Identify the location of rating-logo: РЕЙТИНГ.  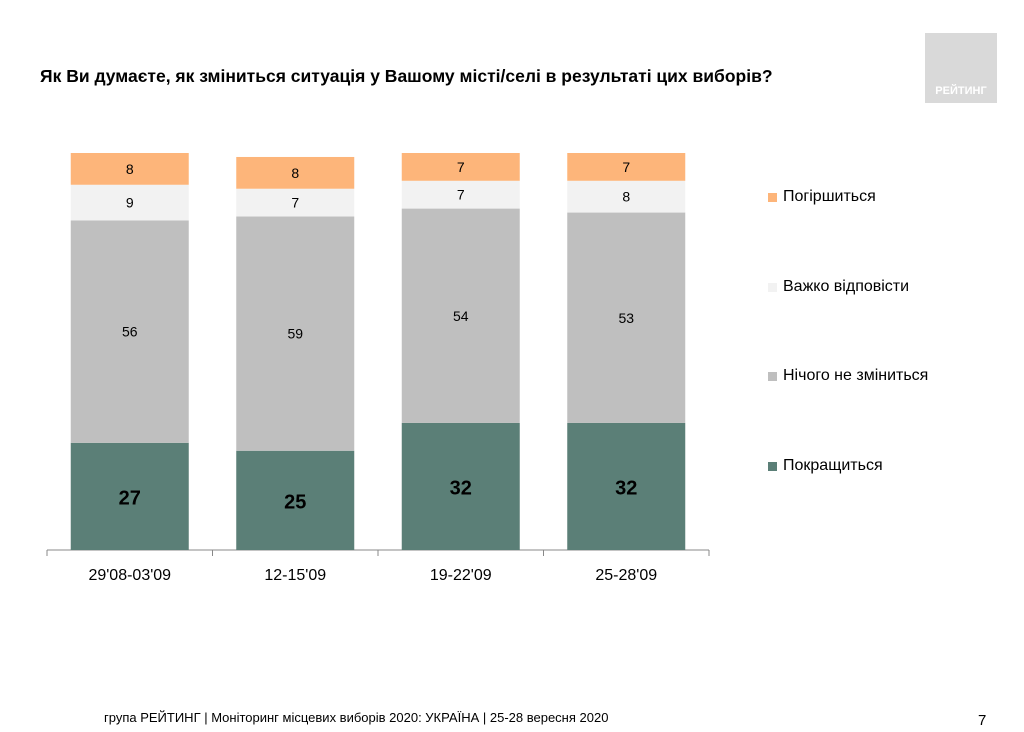
(961, 68).